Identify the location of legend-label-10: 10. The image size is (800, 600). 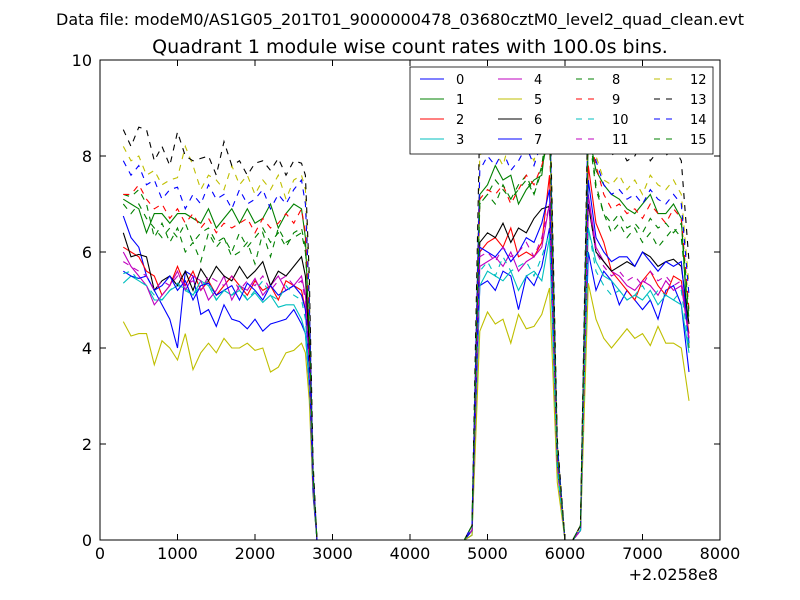
(620, 120).